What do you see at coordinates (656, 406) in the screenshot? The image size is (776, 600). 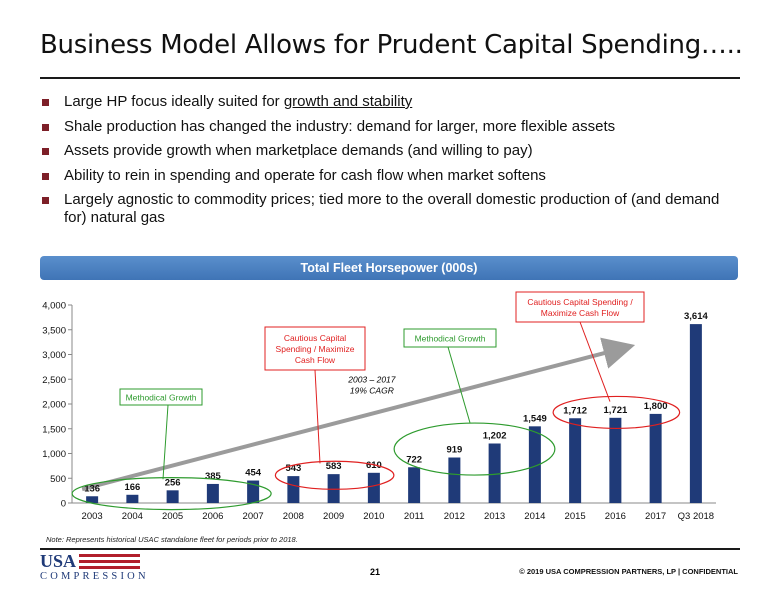 I see `bar-value-label: 1,800` at bounding box center [656, 406].